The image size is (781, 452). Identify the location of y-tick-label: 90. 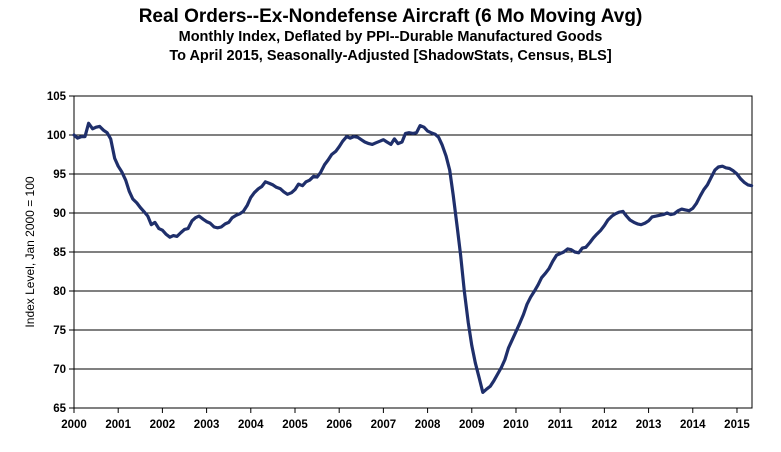
(59, 214).